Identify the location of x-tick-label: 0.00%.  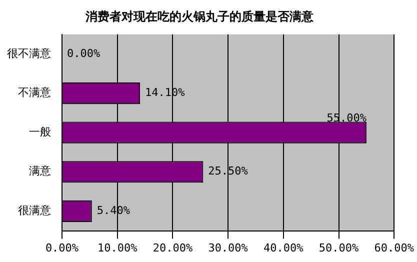
(62, 247).